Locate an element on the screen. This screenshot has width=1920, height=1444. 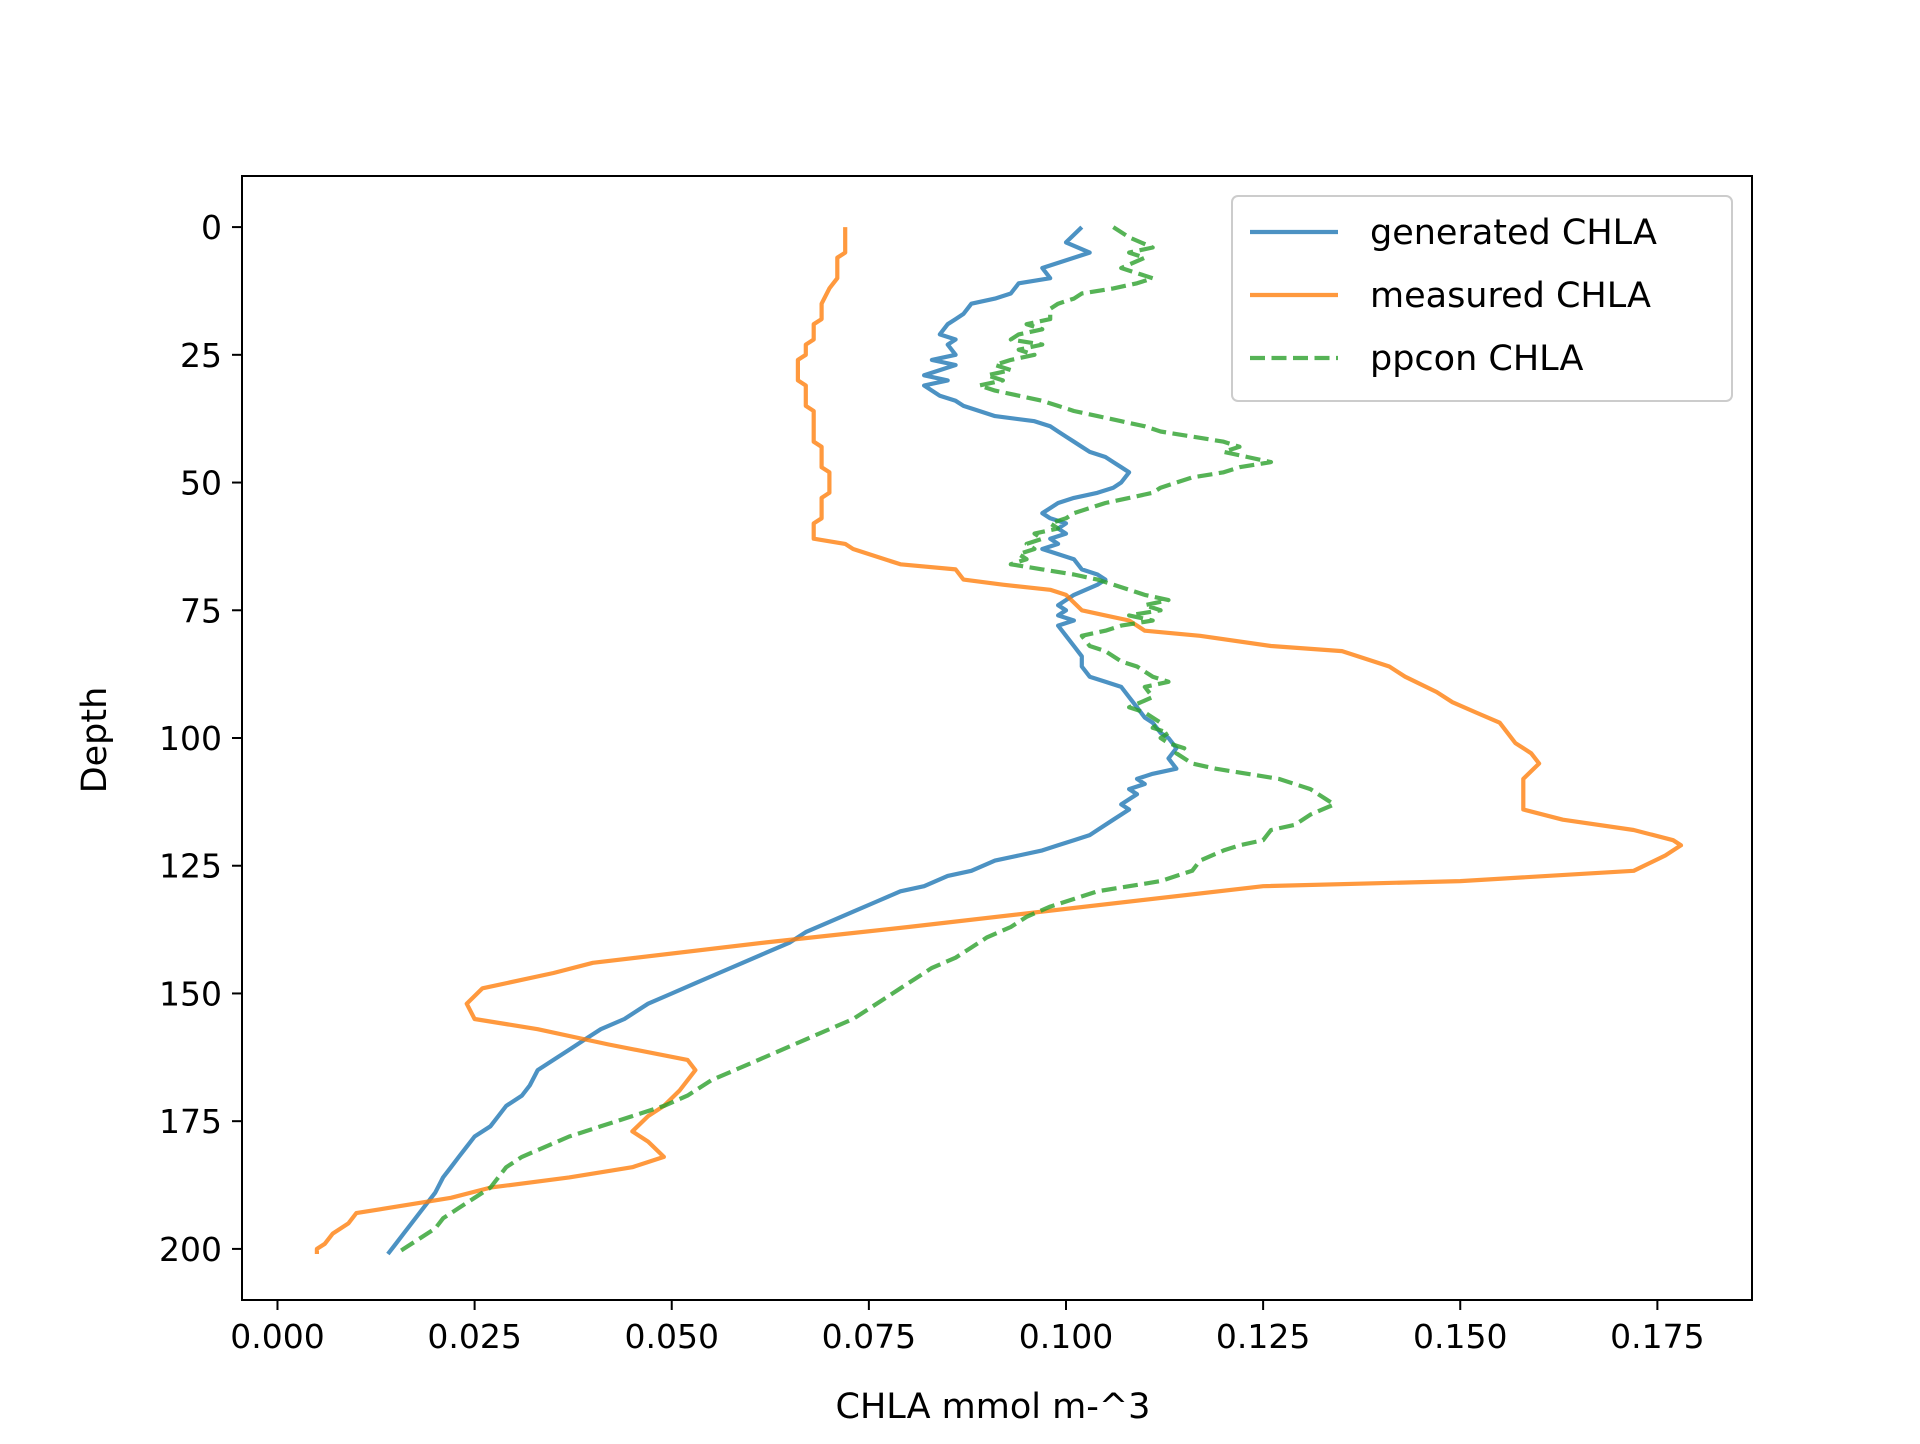
x-axis-label: CHLA mmol m-^3 is located at coordinates (993, 1407).